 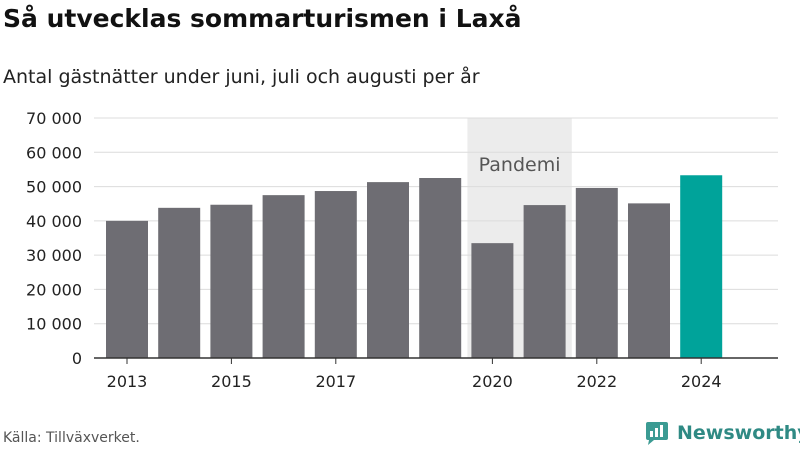 I want to click on y-tick-label: 30 000, so click(x=54, y=255).